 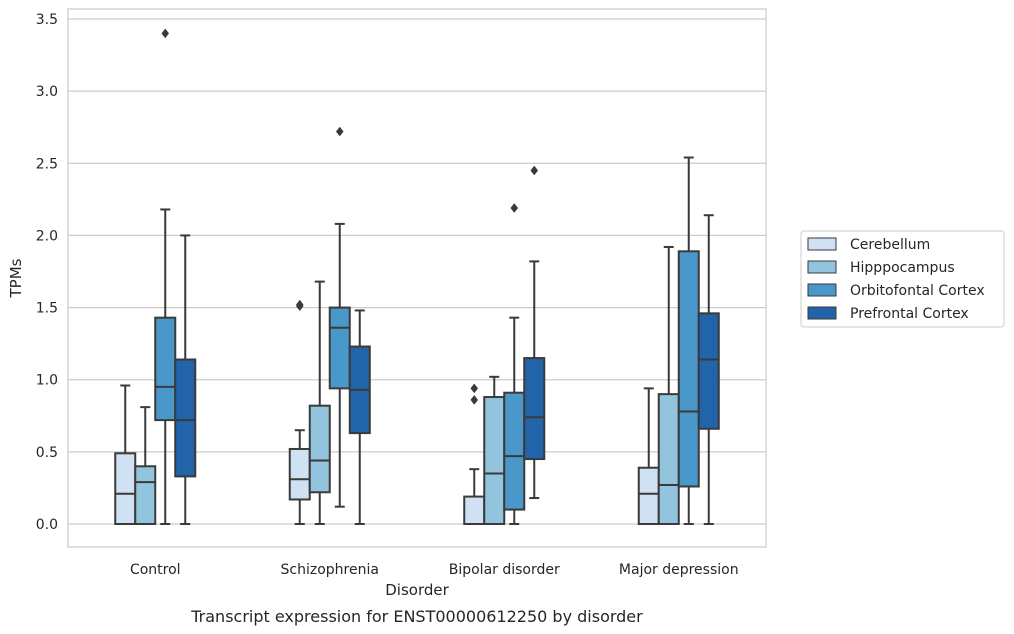 What do you see at coordinates (890, 245) in the screenshot?
I see `legend-label: Cerebellum` at bounding box center [890, 245].